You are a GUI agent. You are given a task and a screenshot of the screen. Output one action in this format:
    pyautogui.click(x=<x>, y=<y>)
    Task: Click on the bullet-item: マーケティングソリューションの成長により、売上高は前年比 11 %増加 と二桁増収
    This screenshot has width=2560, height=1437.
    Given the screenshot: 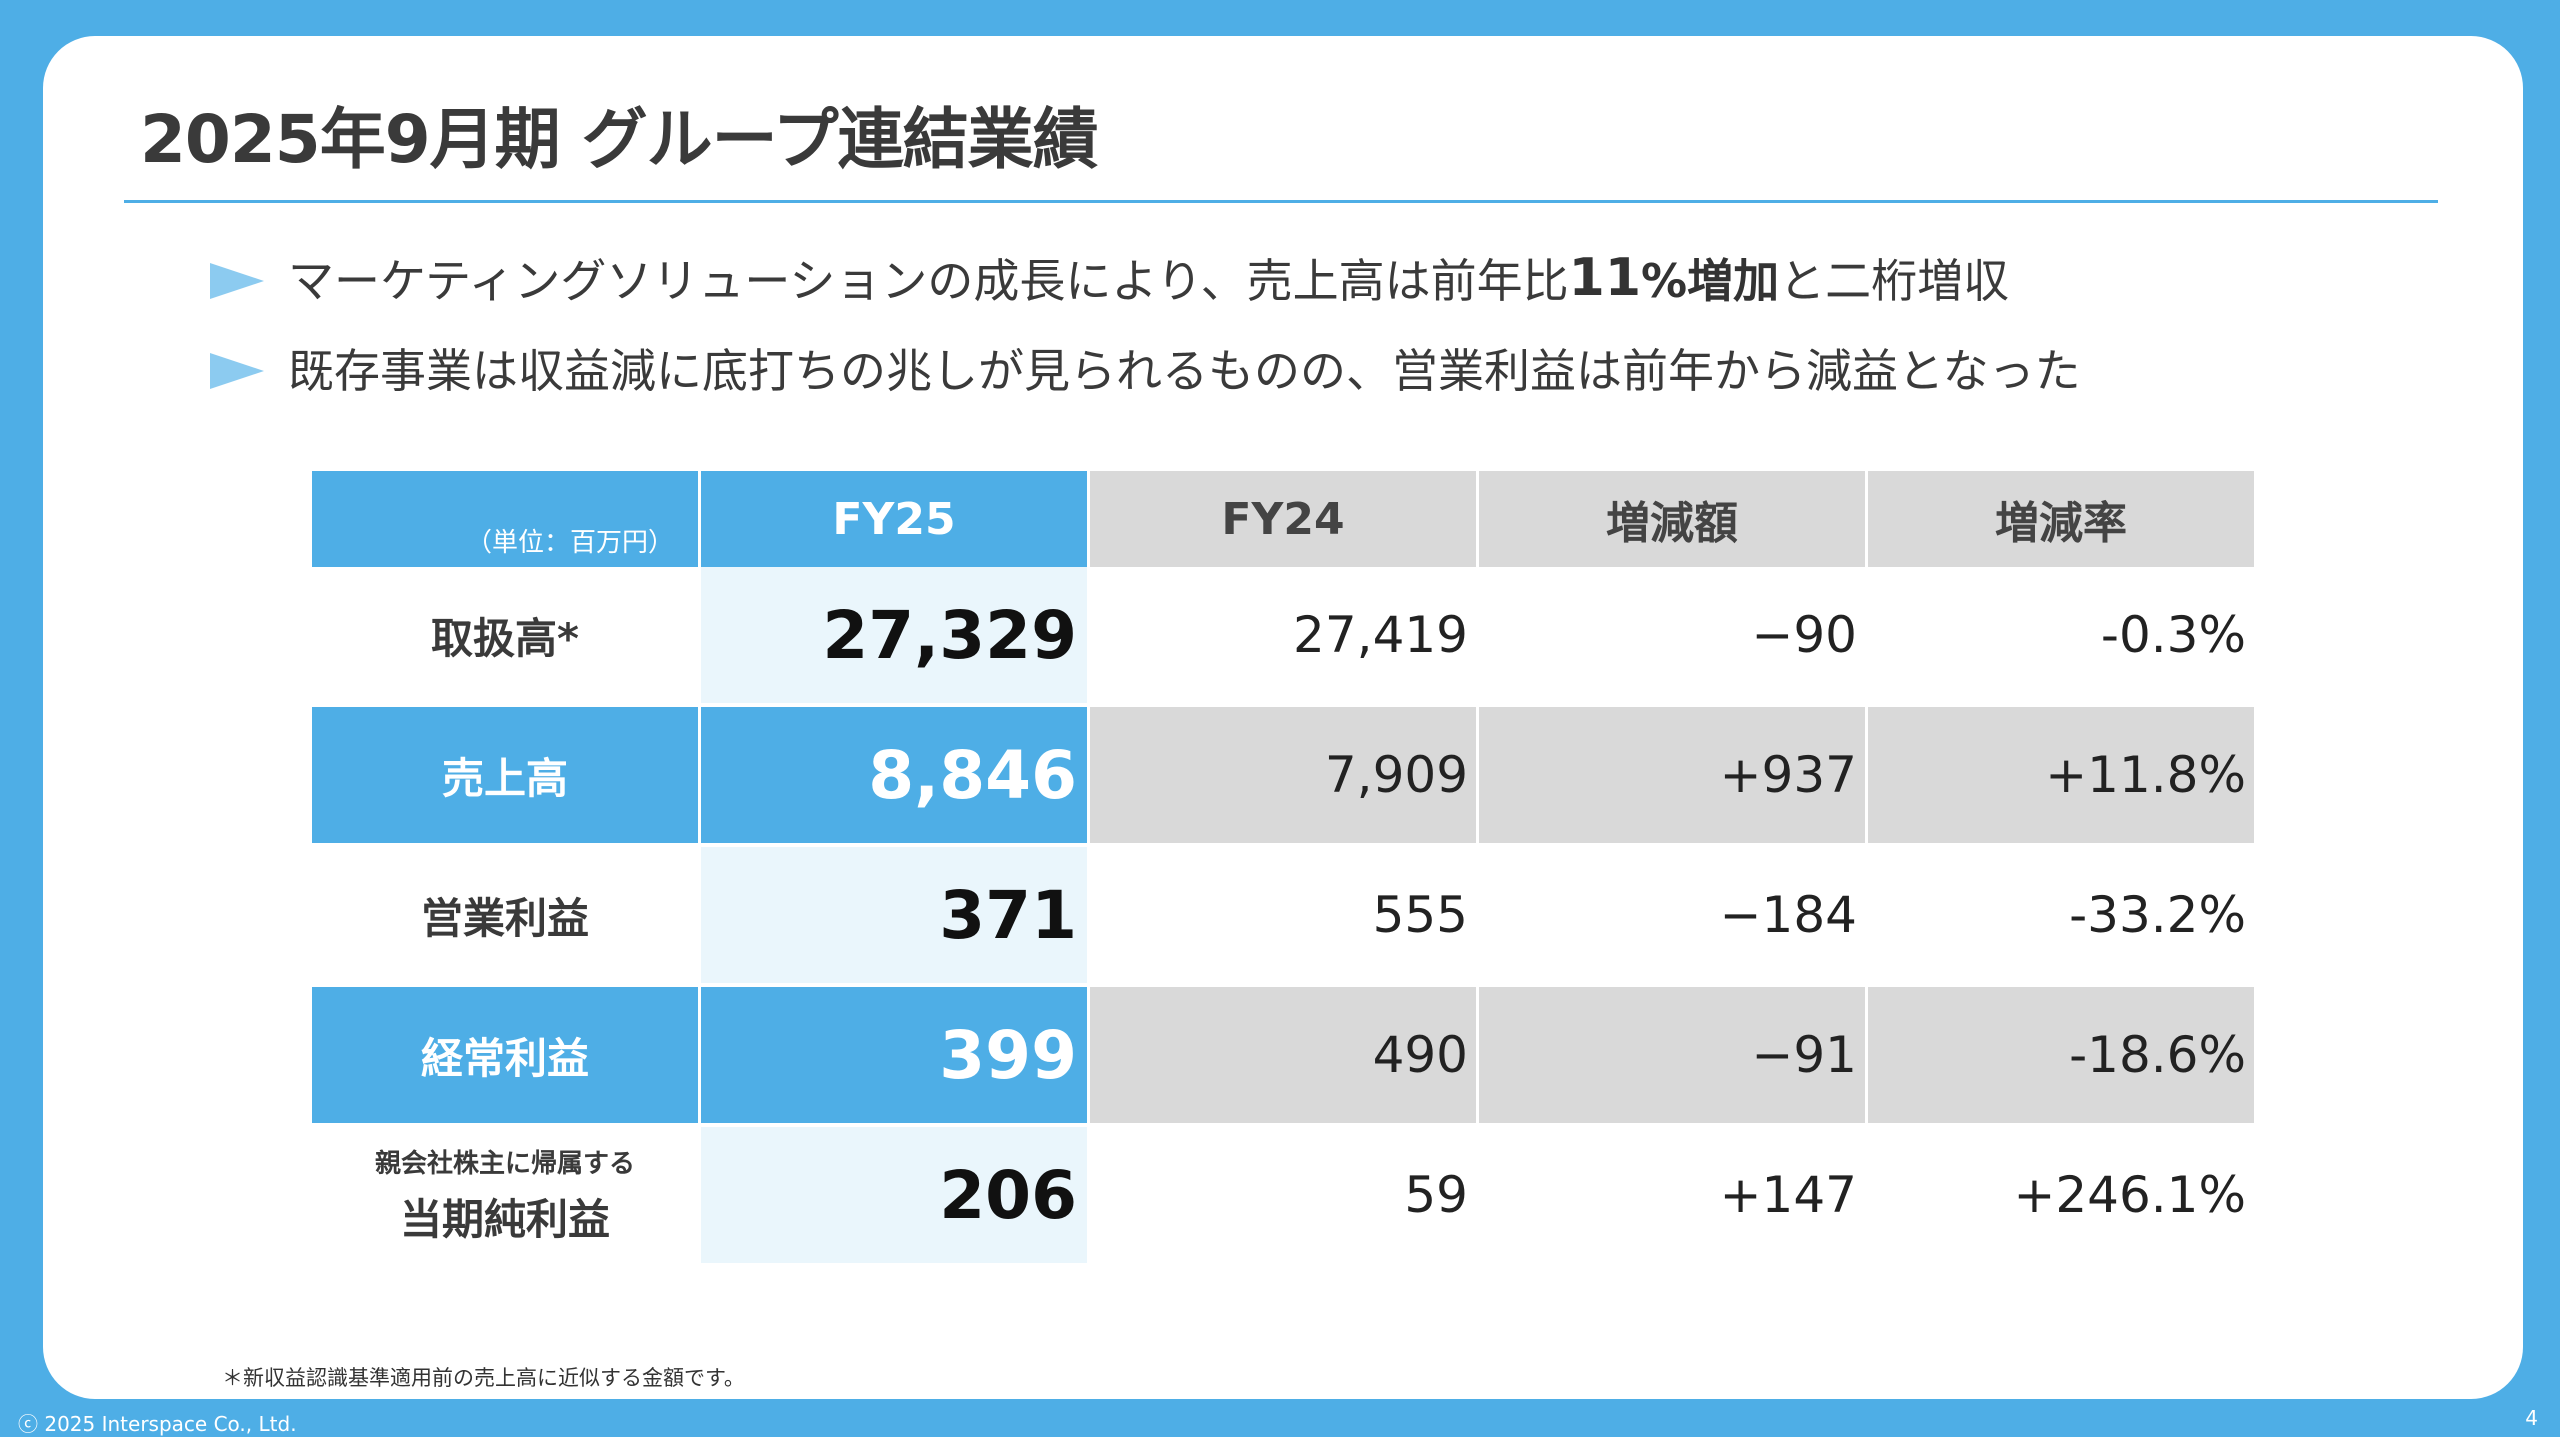 What is the action you would take?
    pyautogui.click(x=1145, y=278)
    